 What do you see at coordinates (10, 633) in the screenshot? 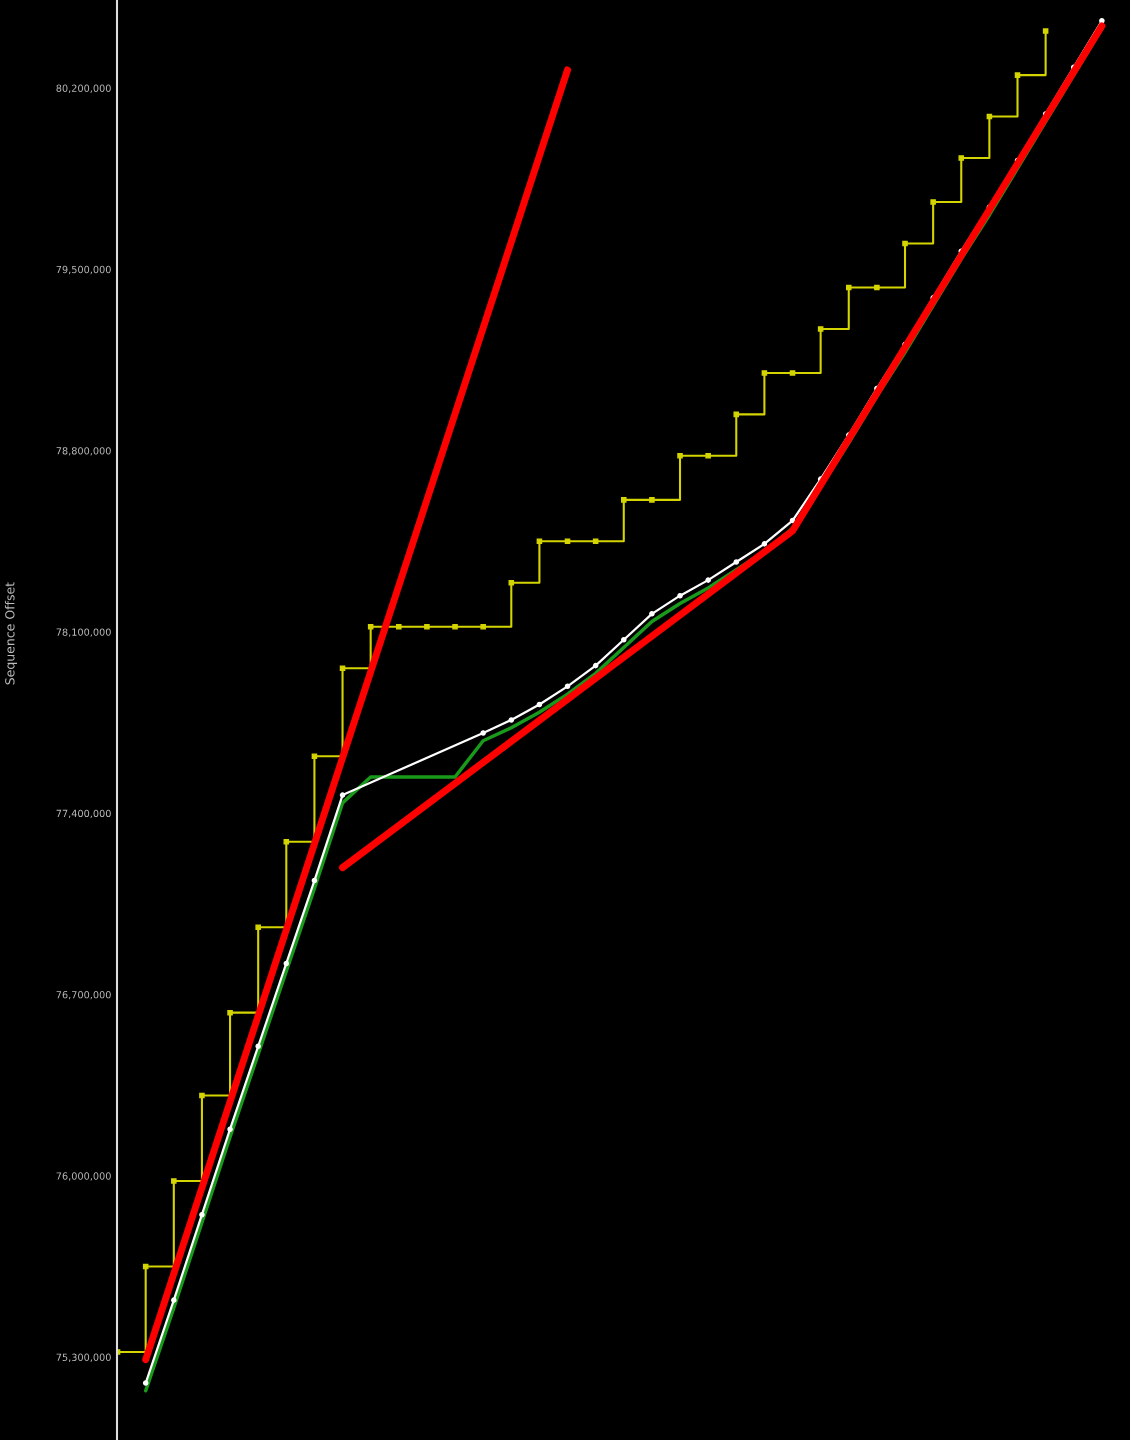
I see `y-axis-title: Sequence Offset` at bounding box center [10, 633].